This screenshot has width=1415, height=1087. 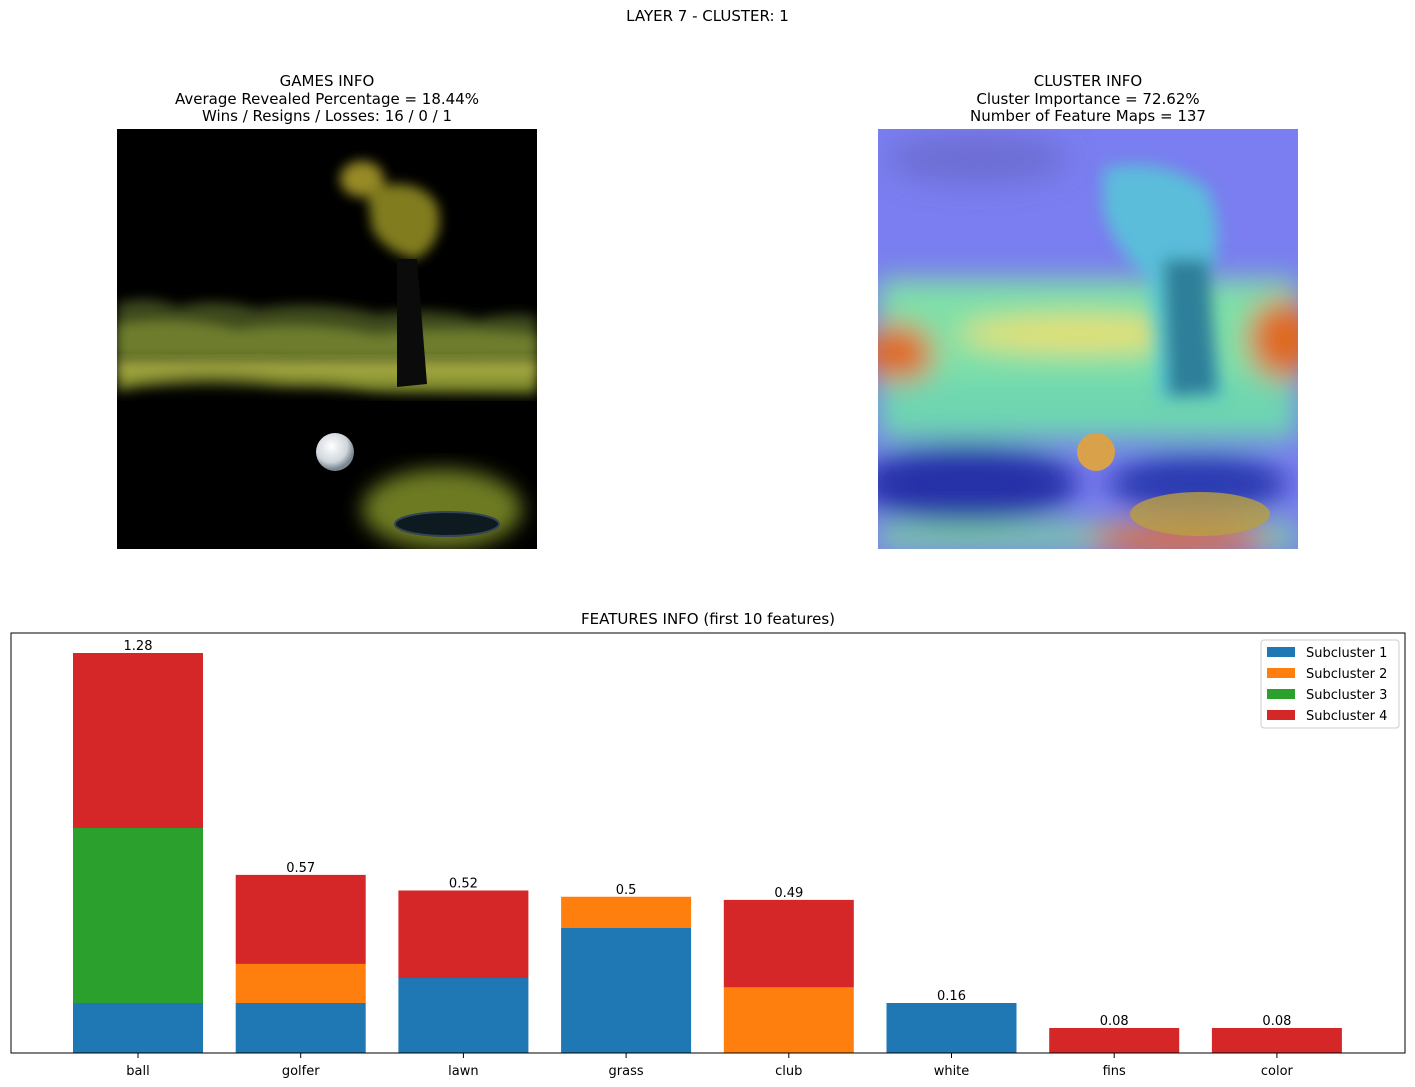 I want to click on cluster-info-importance: Cluster Importance = 72.62%, so click(x=1088, y=98).